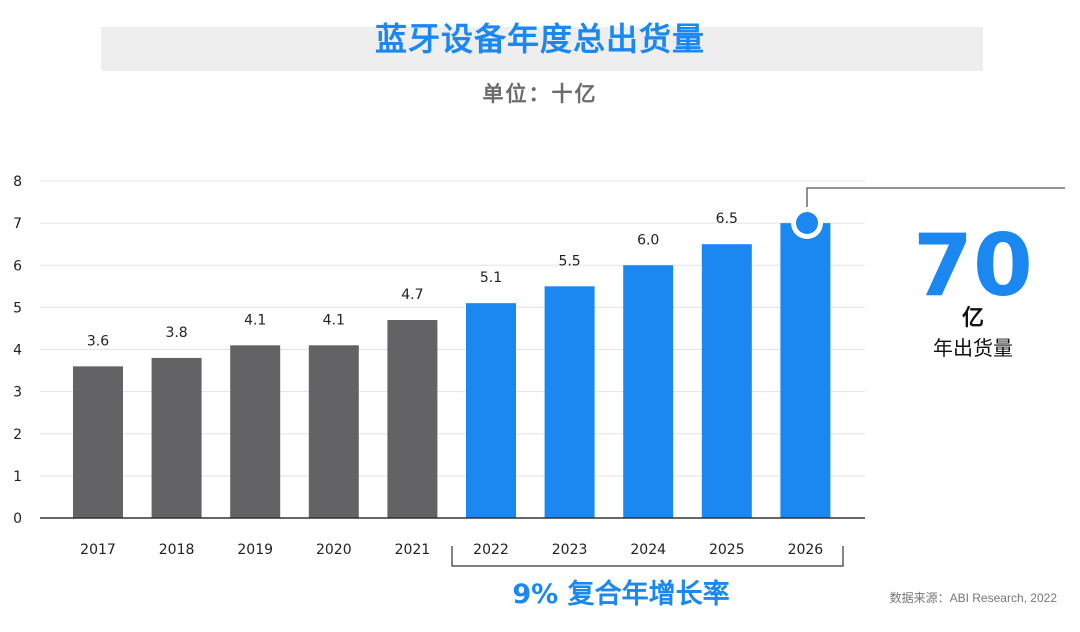  Describe the element at coordinates (176, 437) in the screenshot. I see `bar-2018` at that location.